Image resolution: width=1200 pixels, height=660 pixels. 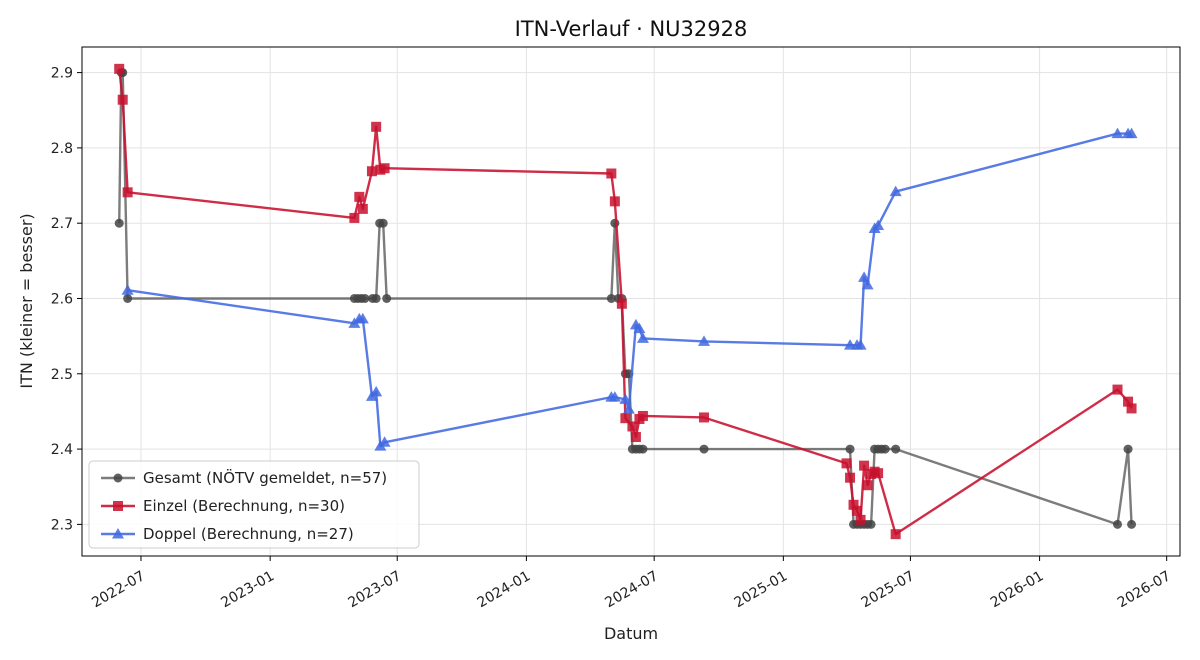 What do you see at coordinates (631, 633) in the screenshot?
I see `x-axis-label: Datum` at bounding box center [631, 633].